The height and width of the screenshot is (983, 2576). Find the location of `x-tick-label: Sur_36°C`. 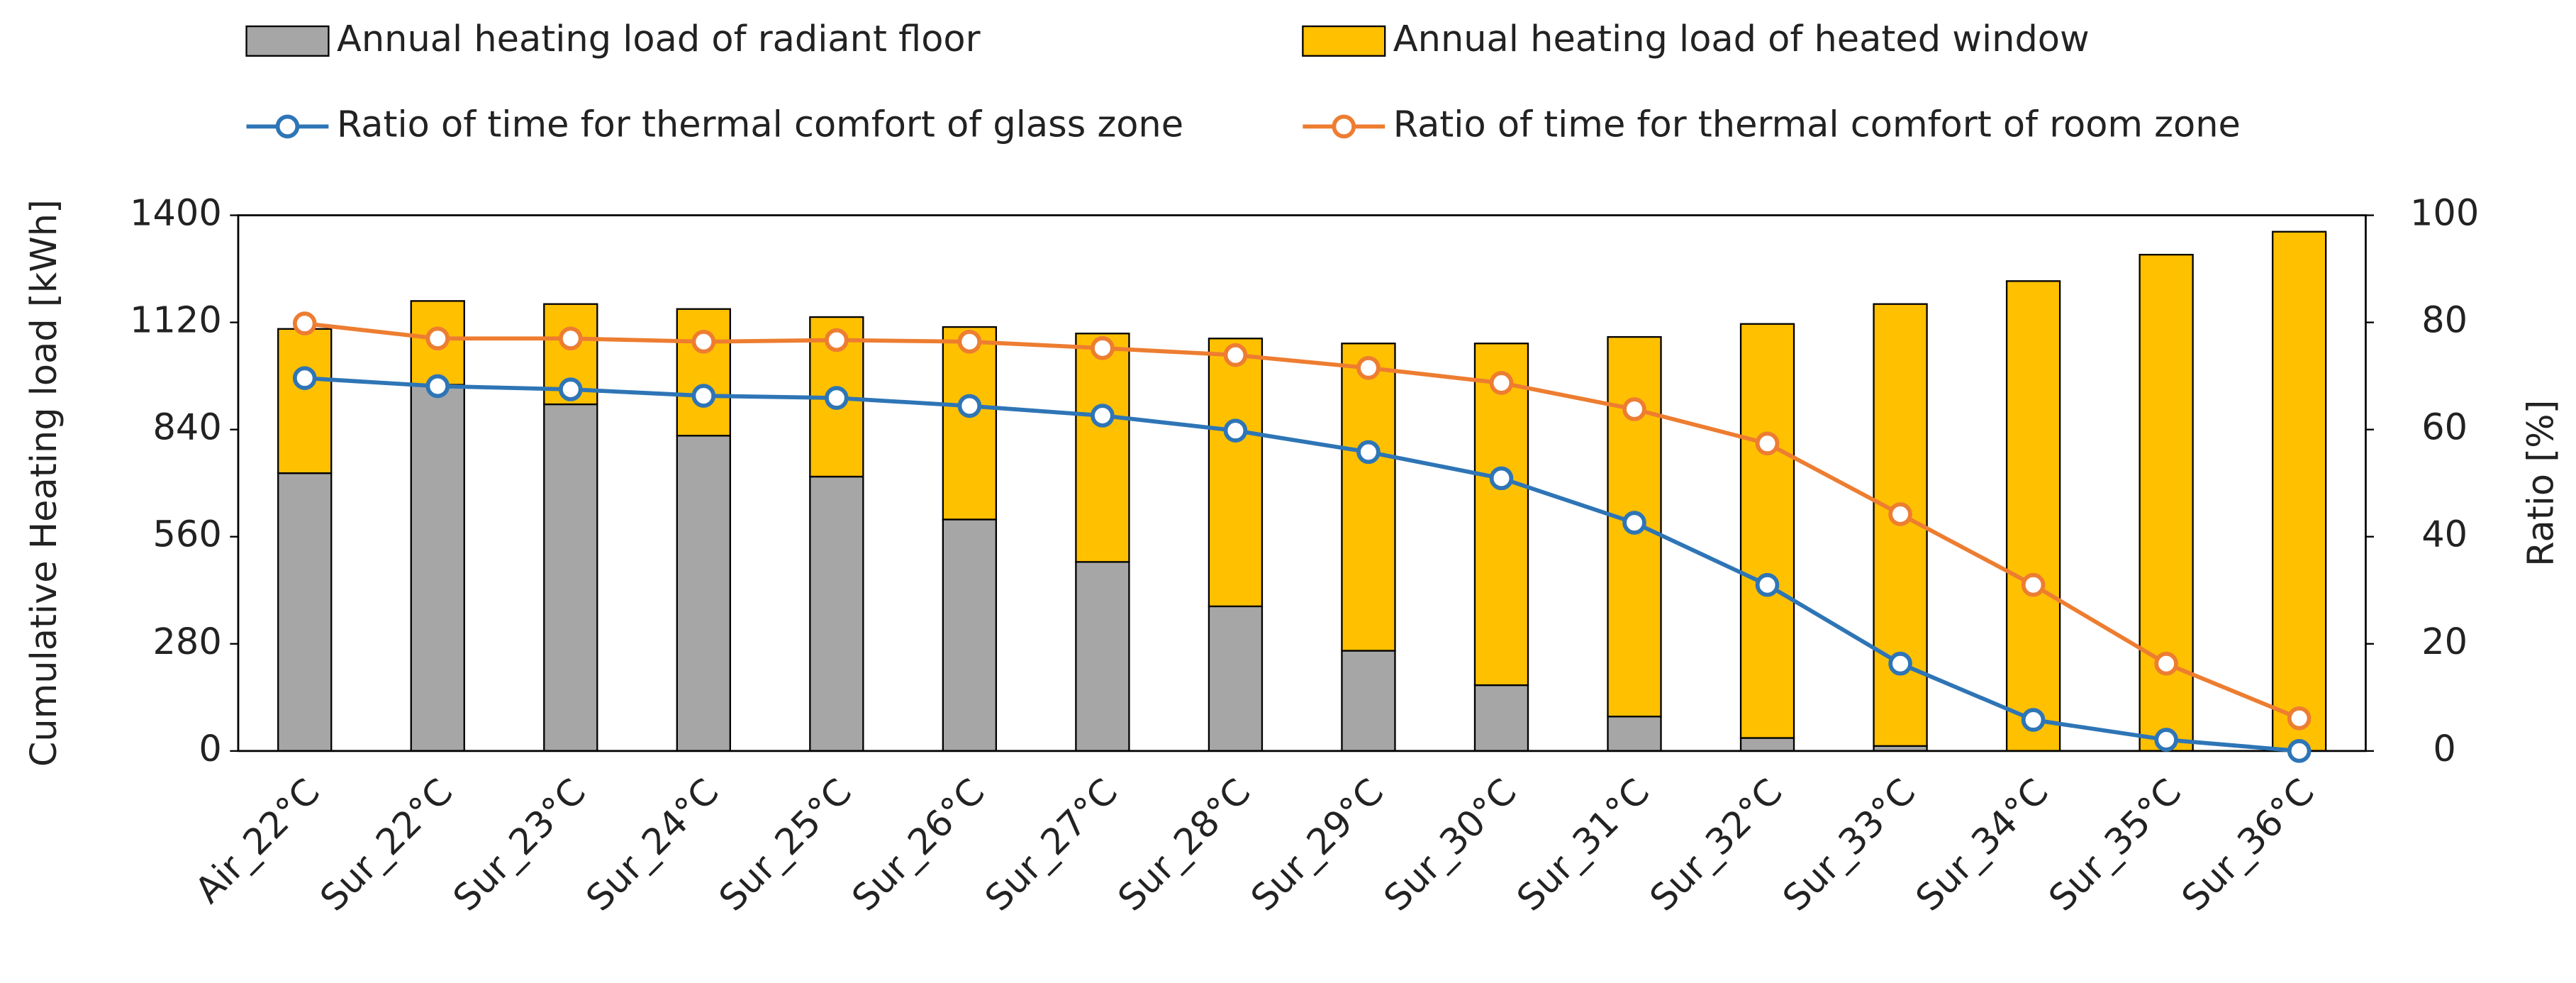

x-tick-label: Sur_36°C is located at coordinates (2248, 845).